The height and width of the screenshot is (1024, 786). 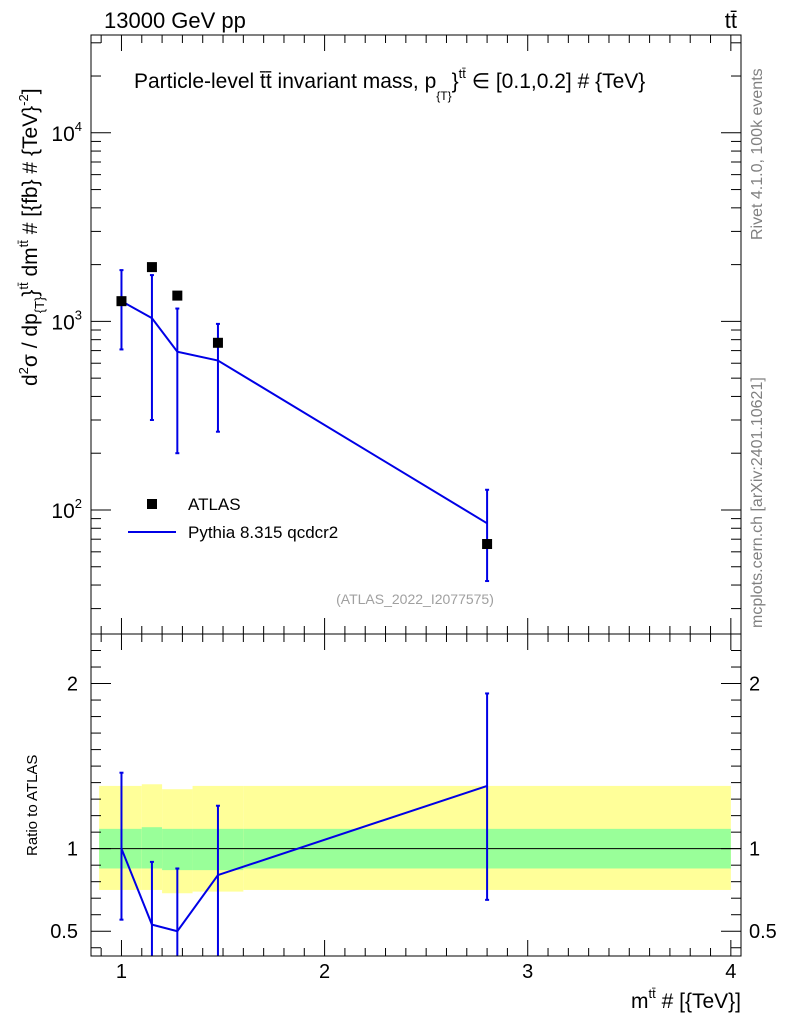 I want to click on process-label: tt̄, so click(x=731, y=20).